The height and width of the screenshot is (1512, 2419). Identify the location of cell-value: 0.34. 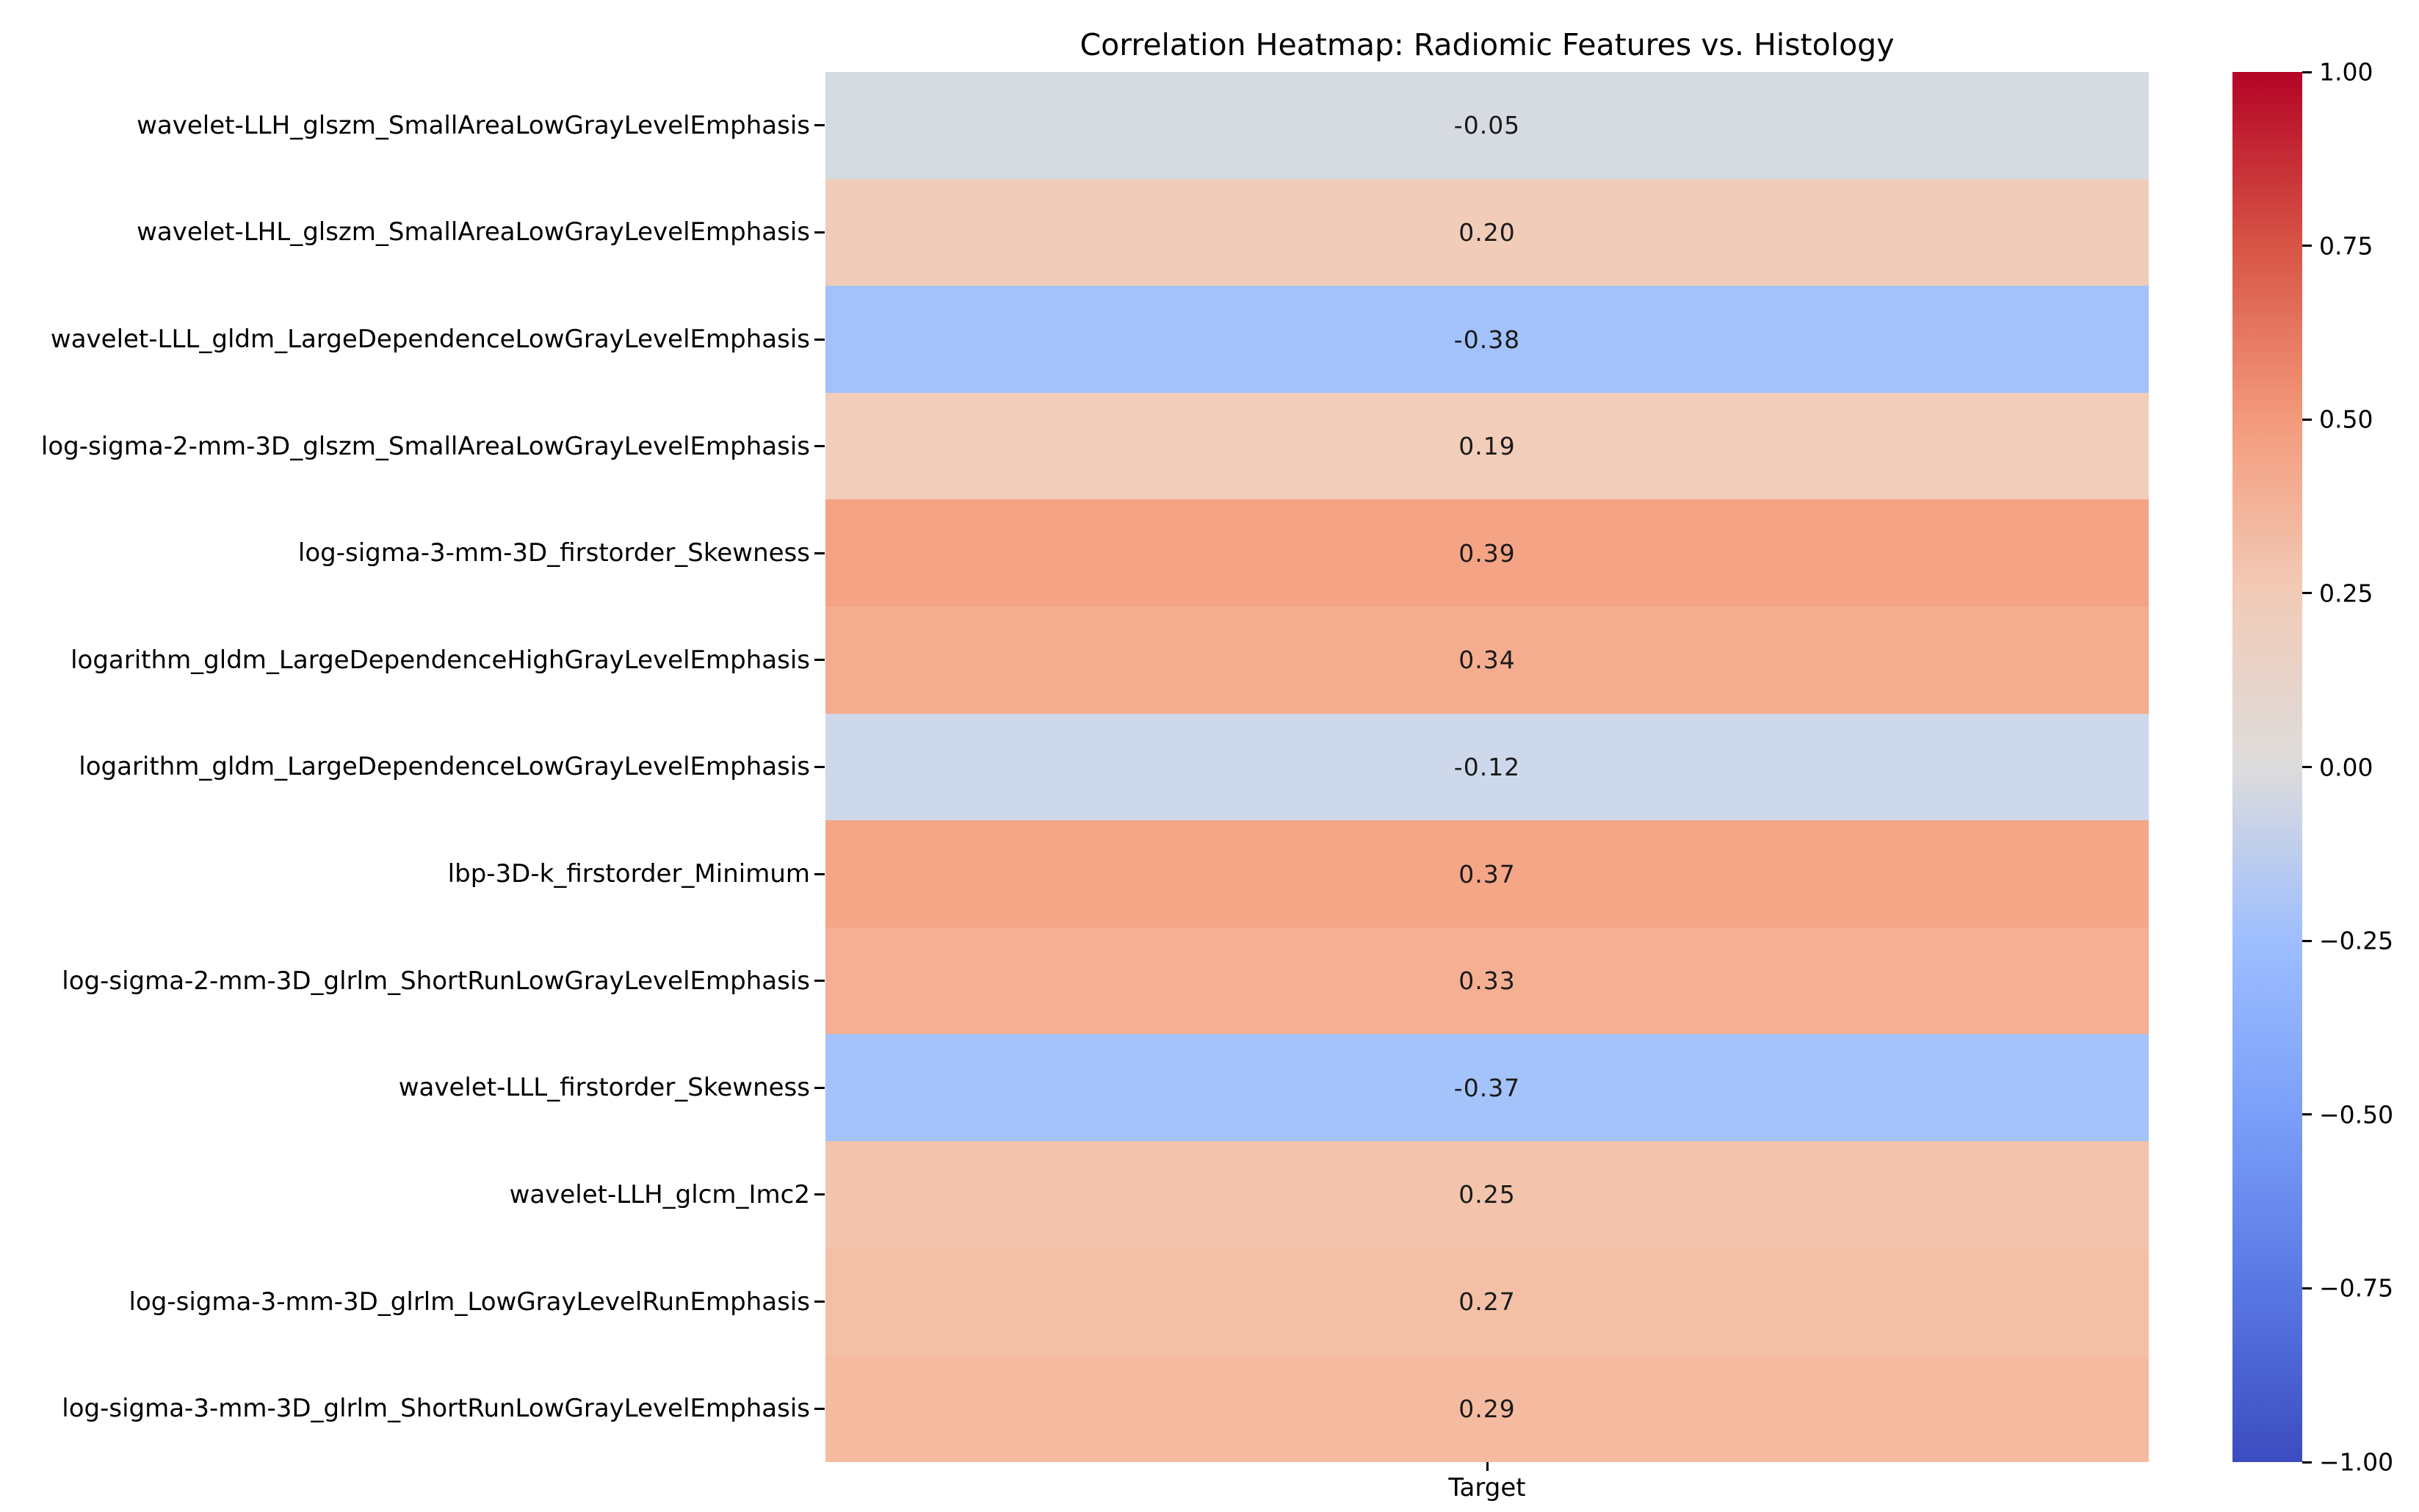
(1487, 660).